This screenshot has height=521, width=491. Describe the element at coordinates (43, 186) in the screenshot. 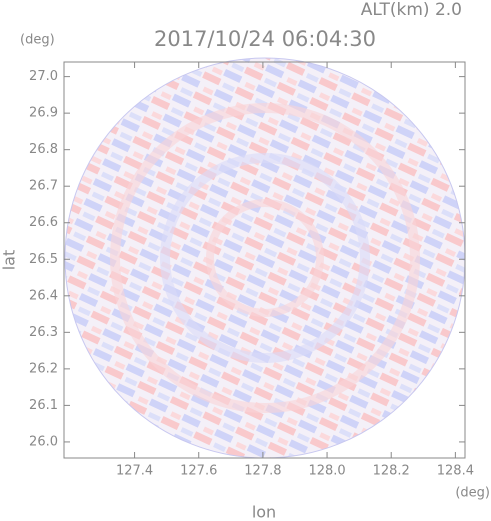

I see `y-tick-label: 26.7` at that location.